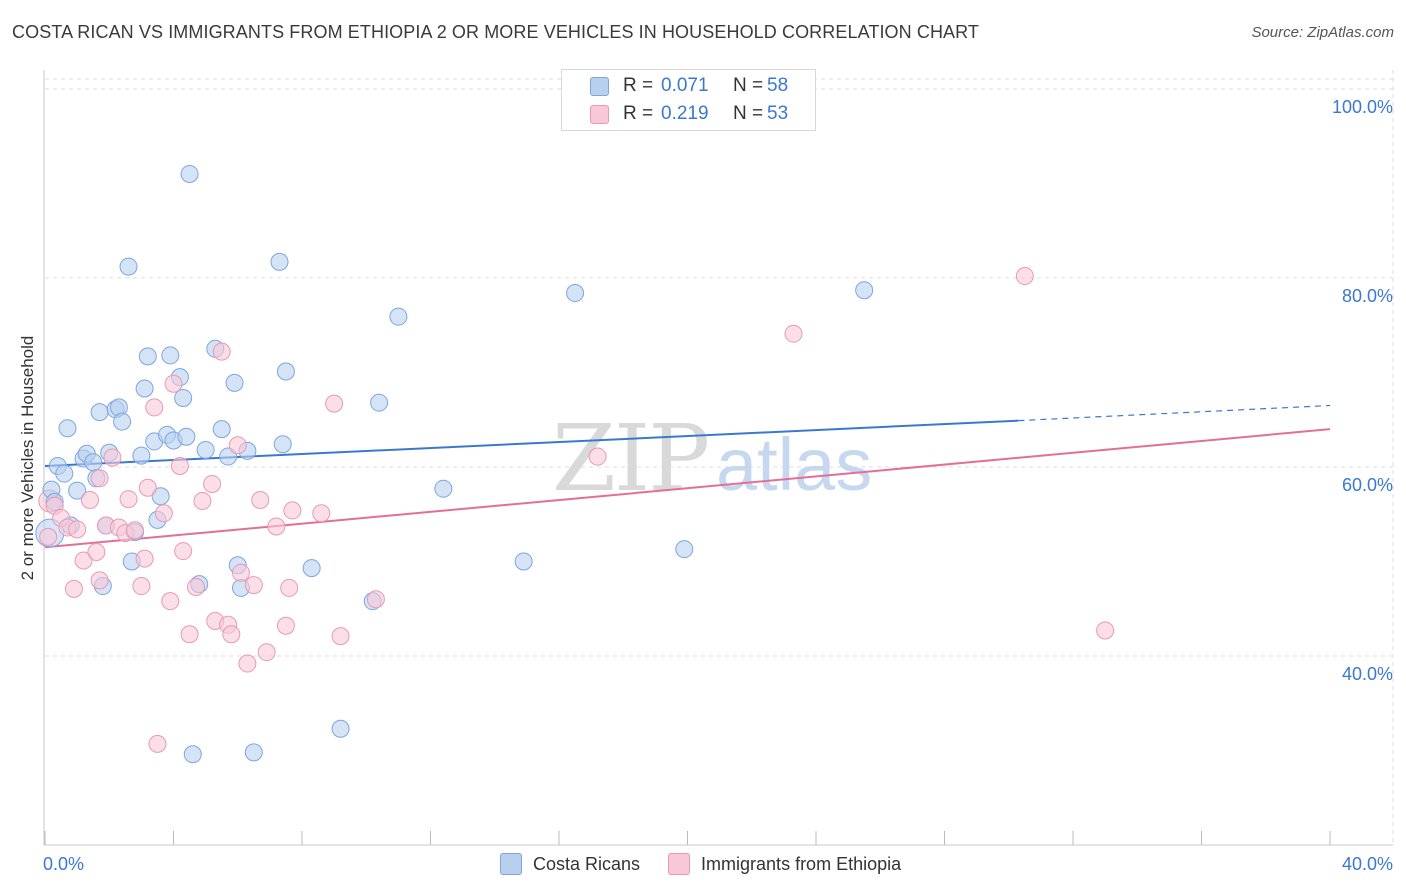 The width and height of the screenshot is (1406, 892). What do you see at coordinates (599, 114) in the screenshot?
I see `legend-swatch-pink` at bounding box center [599, 114].